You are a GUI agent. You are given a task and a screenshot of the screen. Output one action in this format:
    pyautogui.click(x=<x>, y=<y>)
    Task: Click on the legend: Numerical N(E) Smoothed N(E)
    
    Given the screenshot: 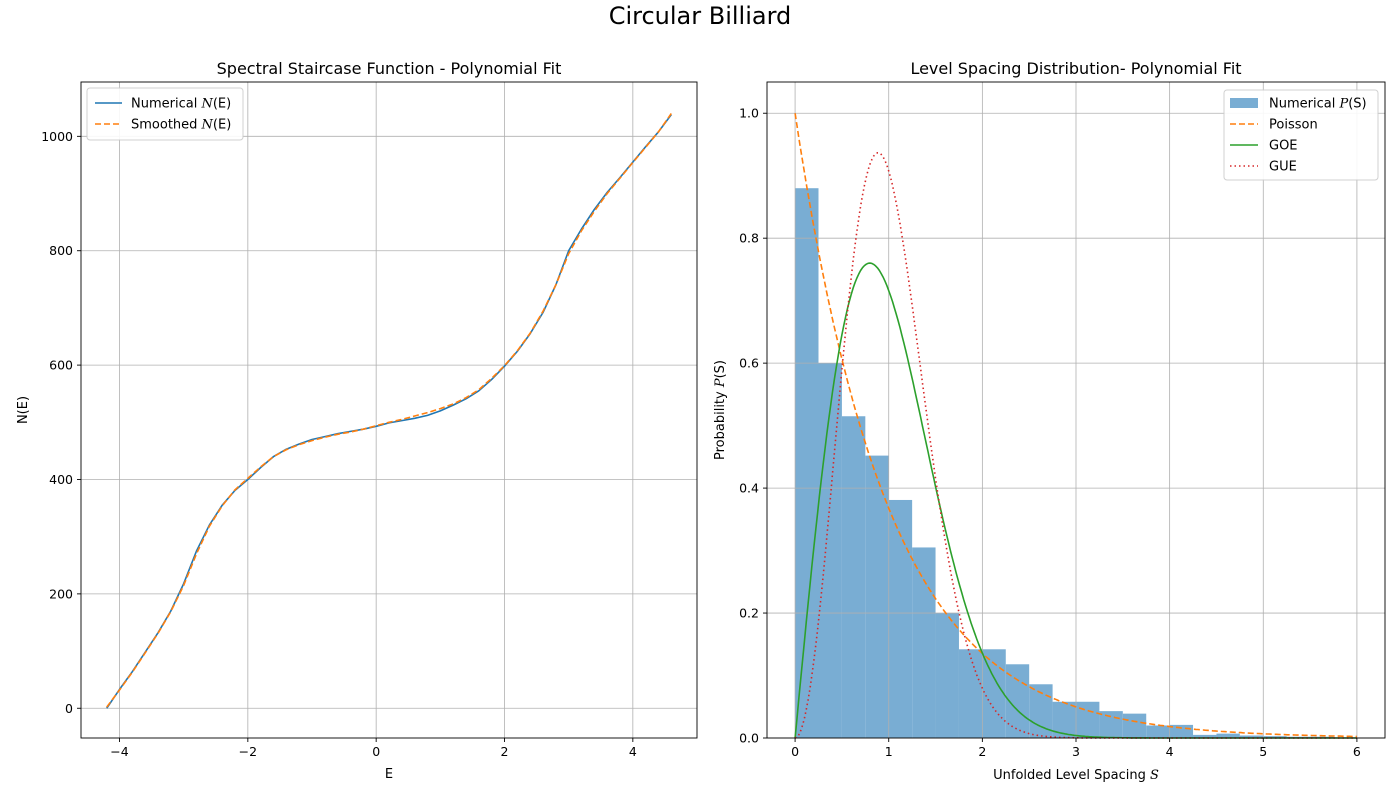 What is the action you would take?
    pyautogui.click(x=165, y=114)
    